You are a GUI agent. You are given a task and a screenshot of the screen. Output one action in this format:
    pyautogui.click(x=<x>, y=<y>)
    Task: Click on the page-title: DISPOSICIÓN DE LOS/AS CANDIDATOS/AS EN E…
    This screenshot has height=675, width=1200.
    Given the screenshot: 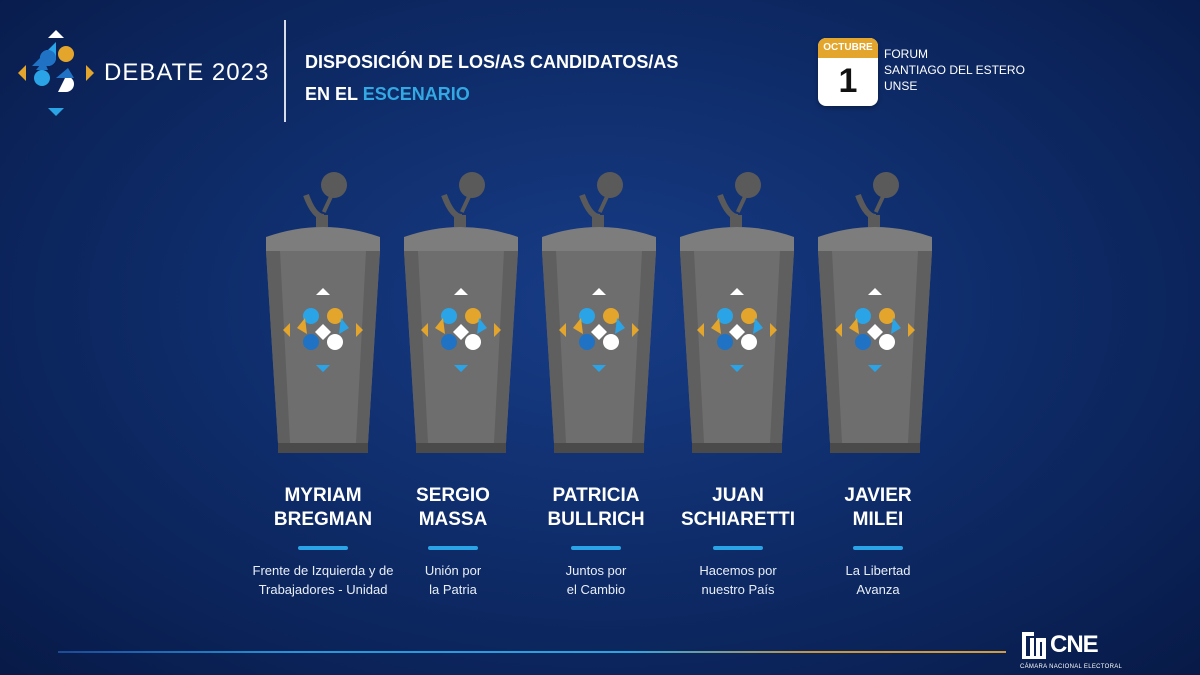 What is the action you would take?
    pyautogui.click(x=491, y=78)
    